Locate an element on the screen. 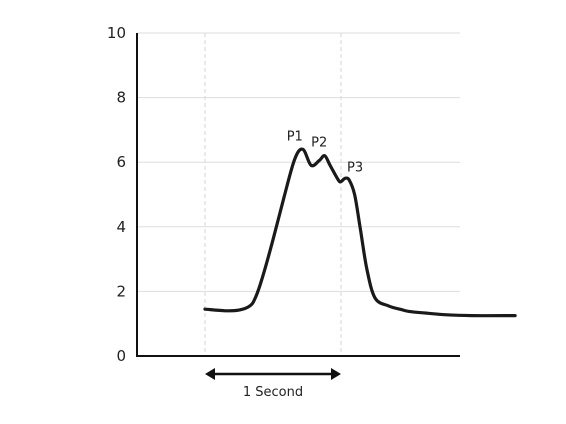 The image size is (566, 424). y-tick-label: 2 is located at coordinates (121, 291).